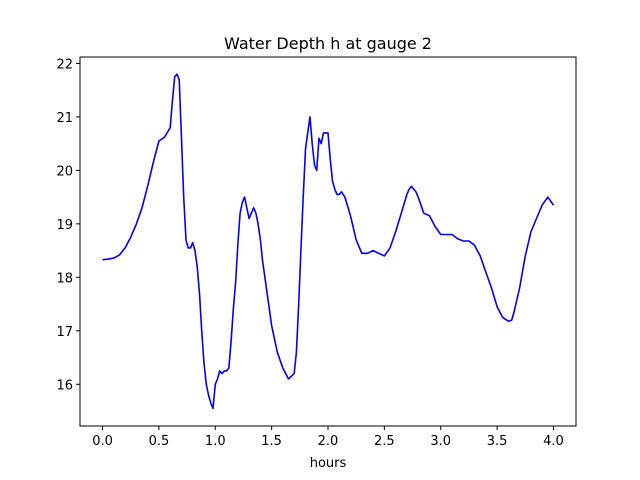 The image size is (640, 480). I want to click on x-axis-ticks: 0.0 0.5 1.0 1.5 2.0 2.5 3.0 3.5 4.0, so click(328, 437).